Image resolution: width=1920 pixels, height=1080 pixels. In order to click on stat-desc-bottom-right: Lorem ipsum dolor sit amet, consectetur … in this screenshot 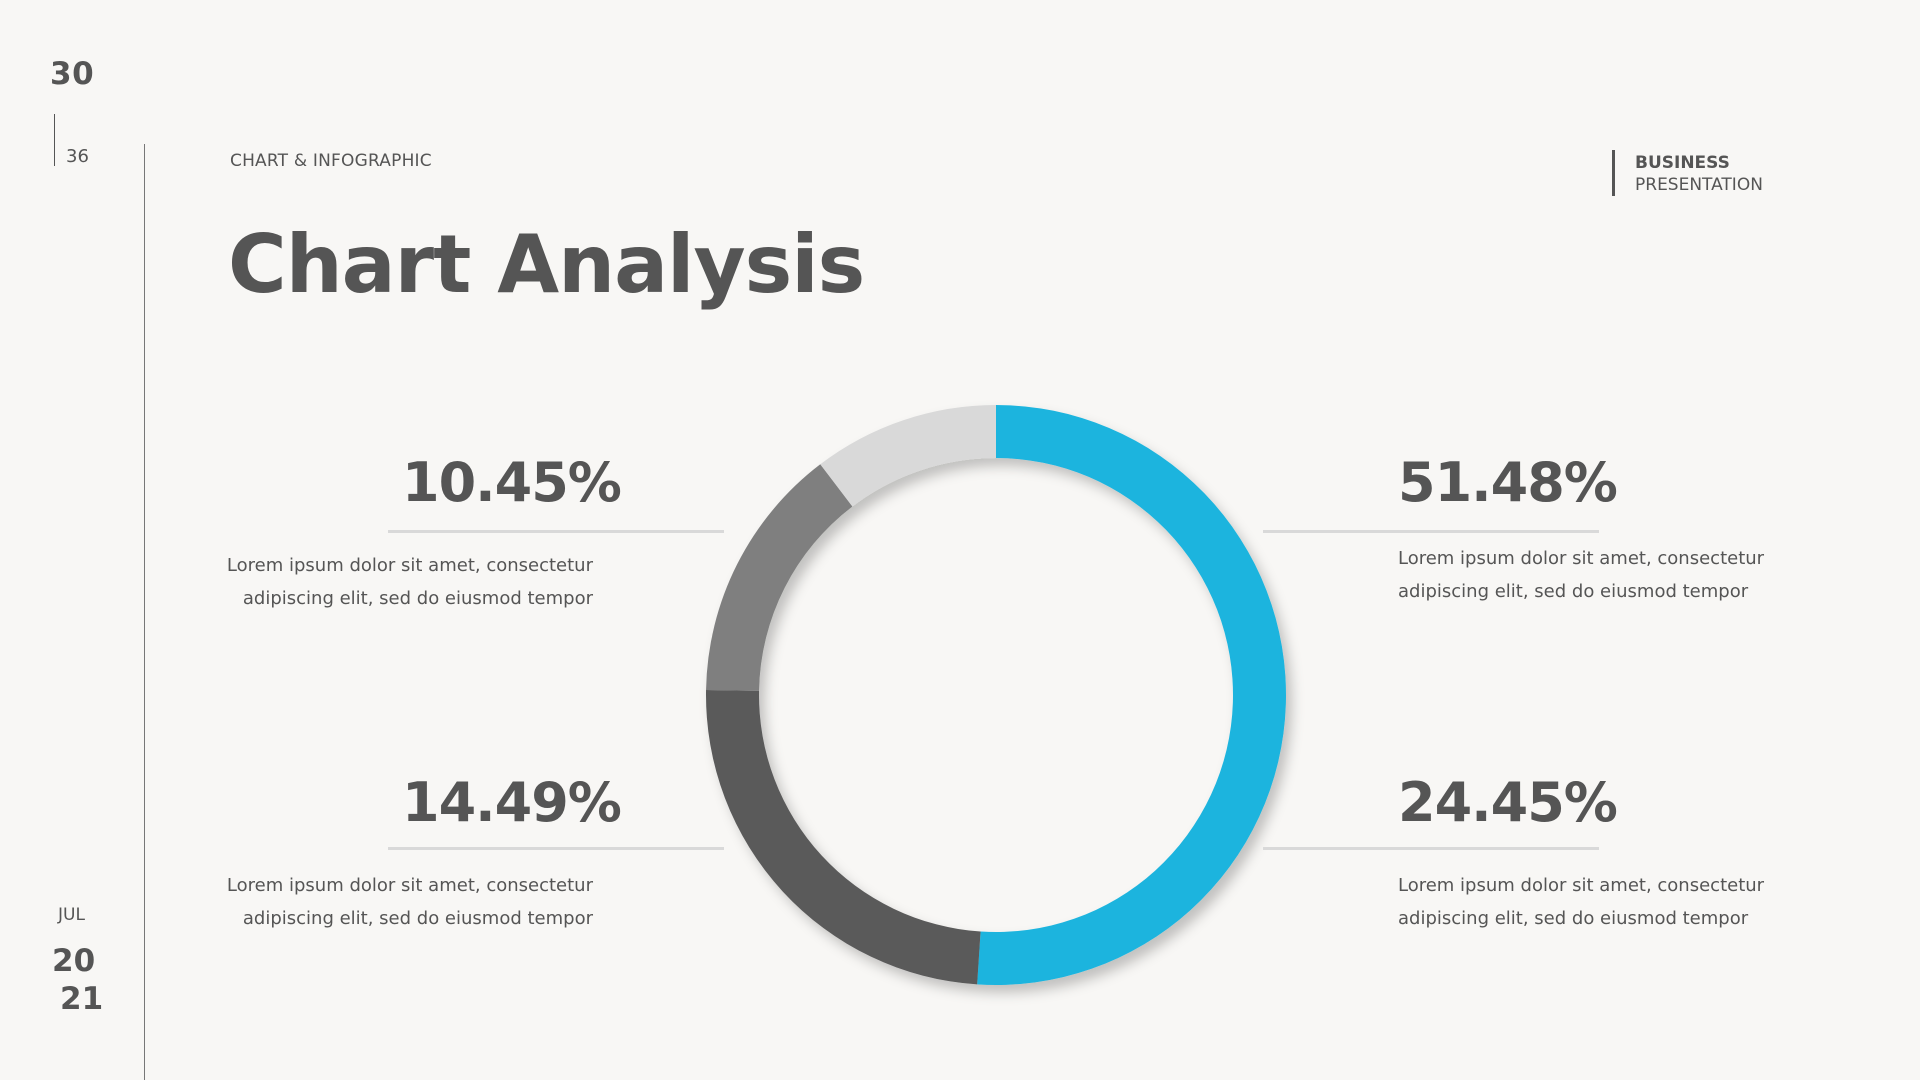, I will do `click(1598, 902)`.